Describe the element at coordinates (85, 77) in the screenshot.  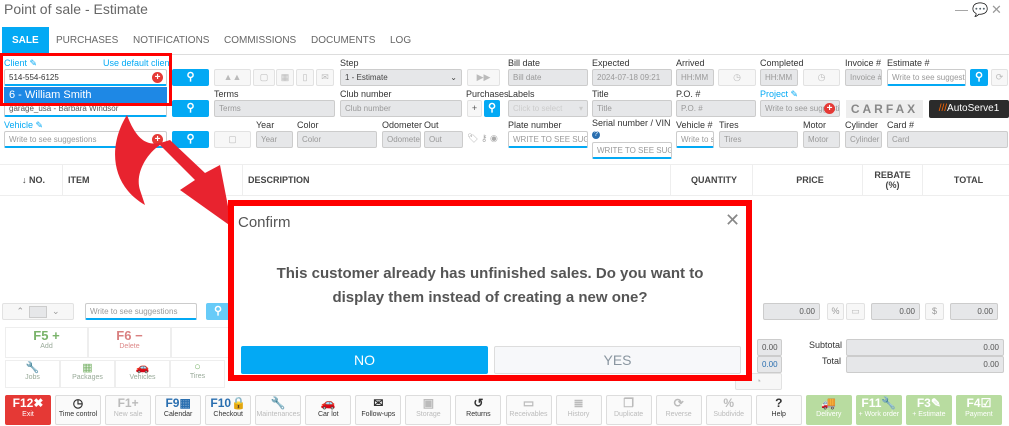
I see `client-input: 514-554-6125` at that location.